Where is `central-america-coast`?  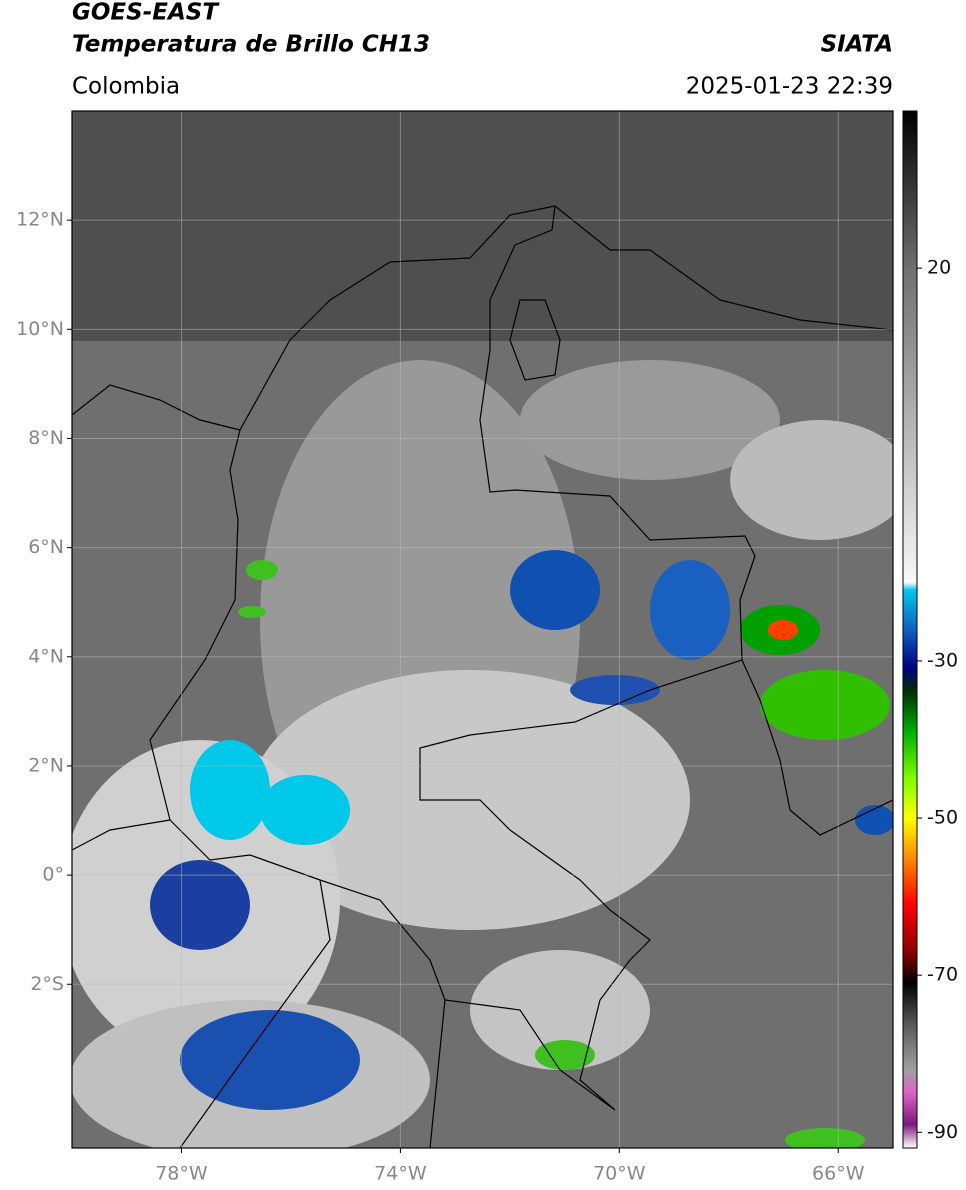
central-america-coast is located at coordinates (156, 407).